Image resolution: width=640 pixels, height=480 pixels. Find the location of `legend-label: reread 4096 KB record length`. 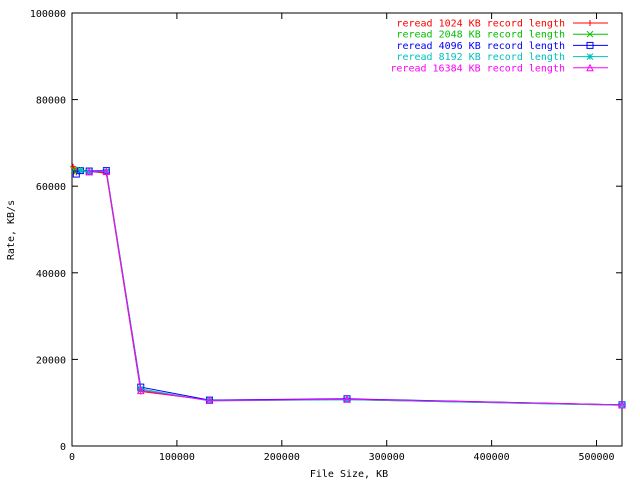

legend-label: reread 4096 KB record length is located at coordinates (480, 46).